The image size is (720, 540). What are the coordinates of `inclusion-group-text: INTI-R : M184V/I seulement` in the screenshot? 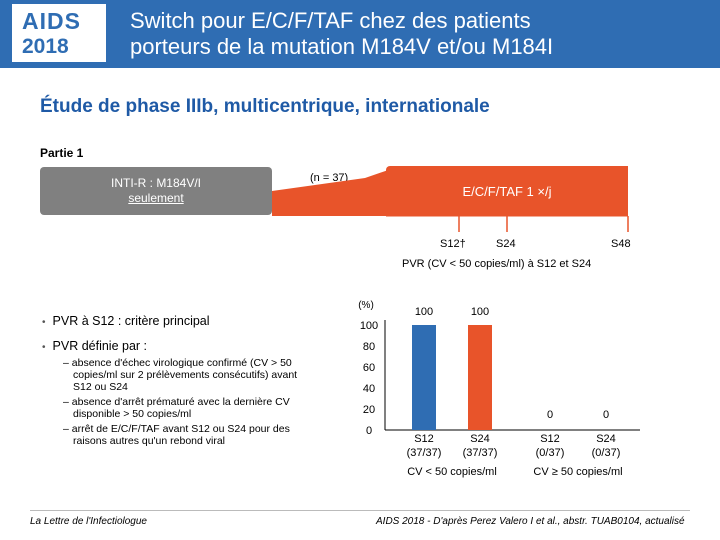 It's located at (156, 191).